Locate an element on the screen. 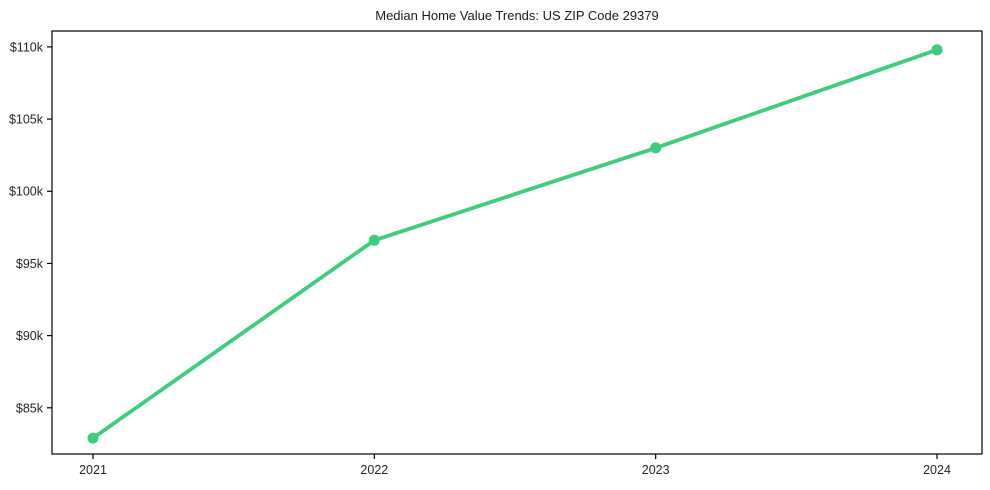  y-tick-label: $95k is located at coordinates (30, 264).